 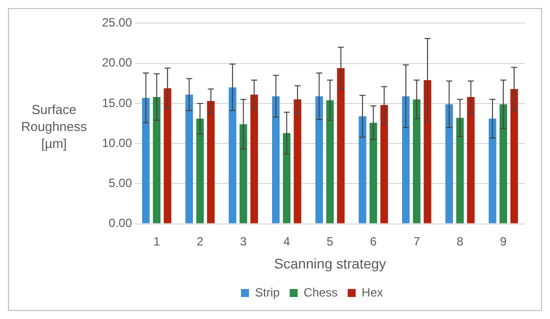 What do you see at coordinates (267, 292) in the screenshot?
I see `legend-label: Strip` at bounding box center [267, 292].